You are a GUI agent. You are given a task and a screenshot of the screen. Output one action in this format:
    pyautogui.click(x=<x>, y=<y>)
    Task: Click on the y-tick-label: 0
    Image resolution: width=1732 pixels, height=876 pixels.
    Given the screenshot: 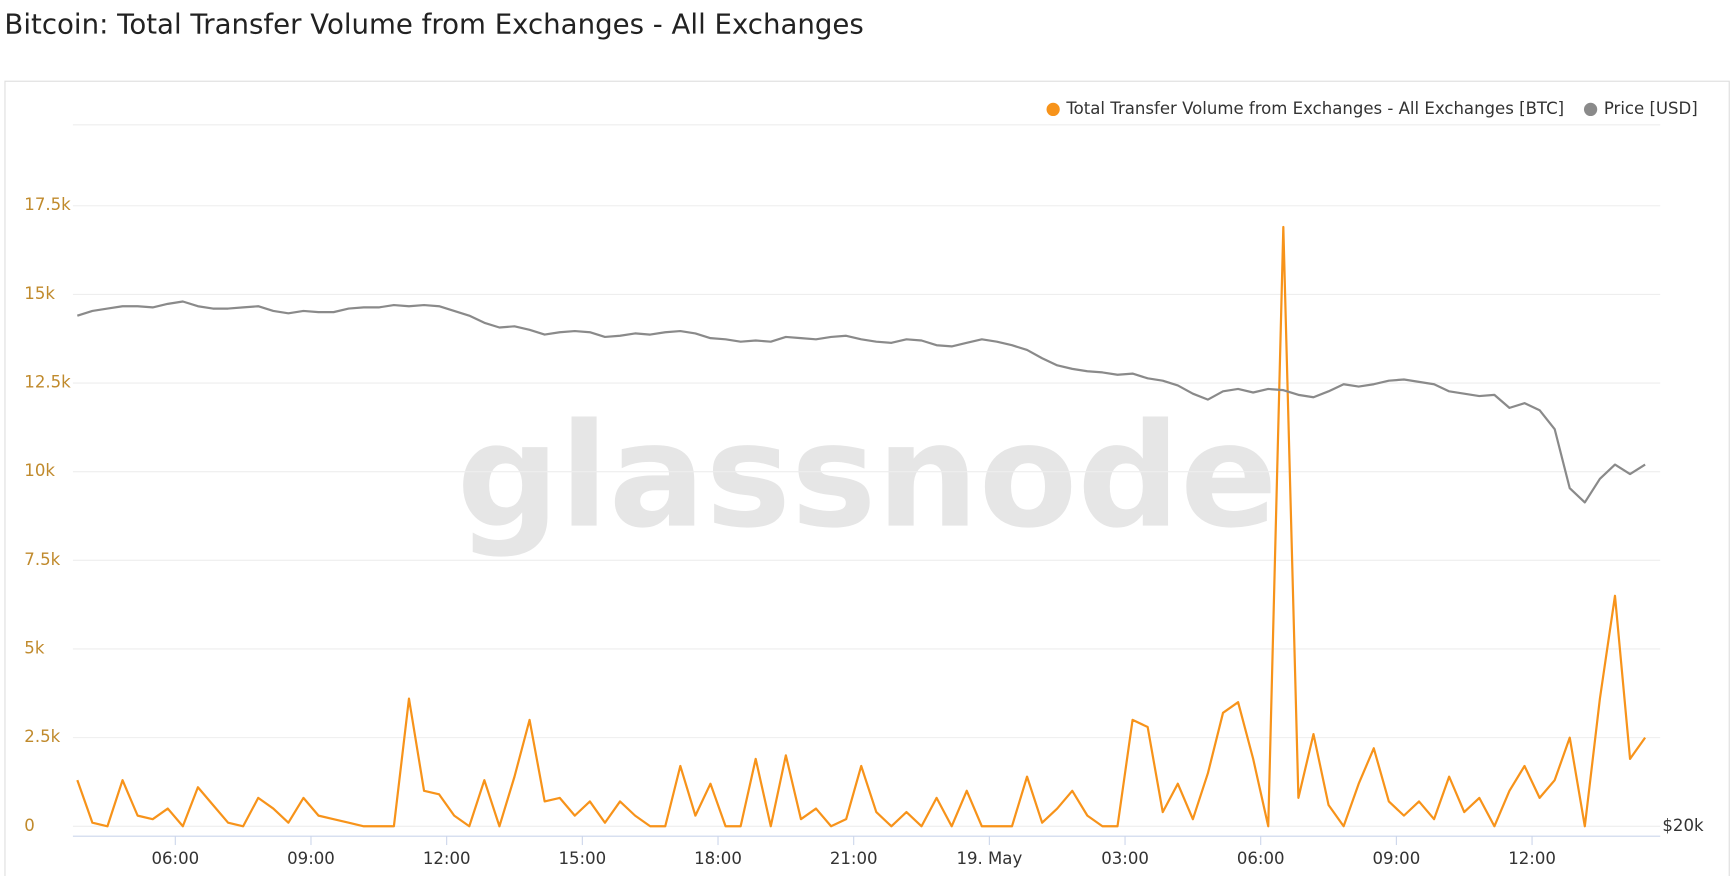 What is the action you would take?
    pyautogui.click(x=29, y=825)
    